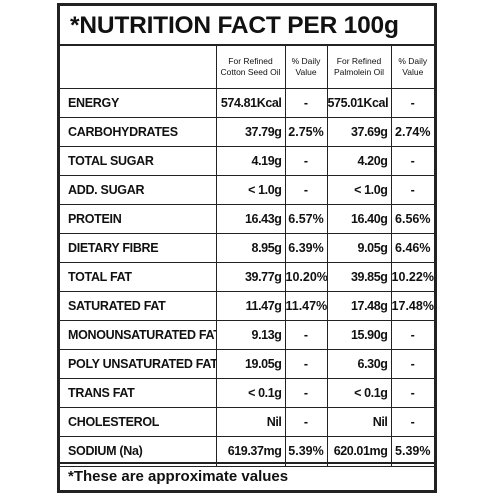  Describe the element at coordinates (251, 161) in the screenshot. I see `cotton-value: 4.19g` at that location.